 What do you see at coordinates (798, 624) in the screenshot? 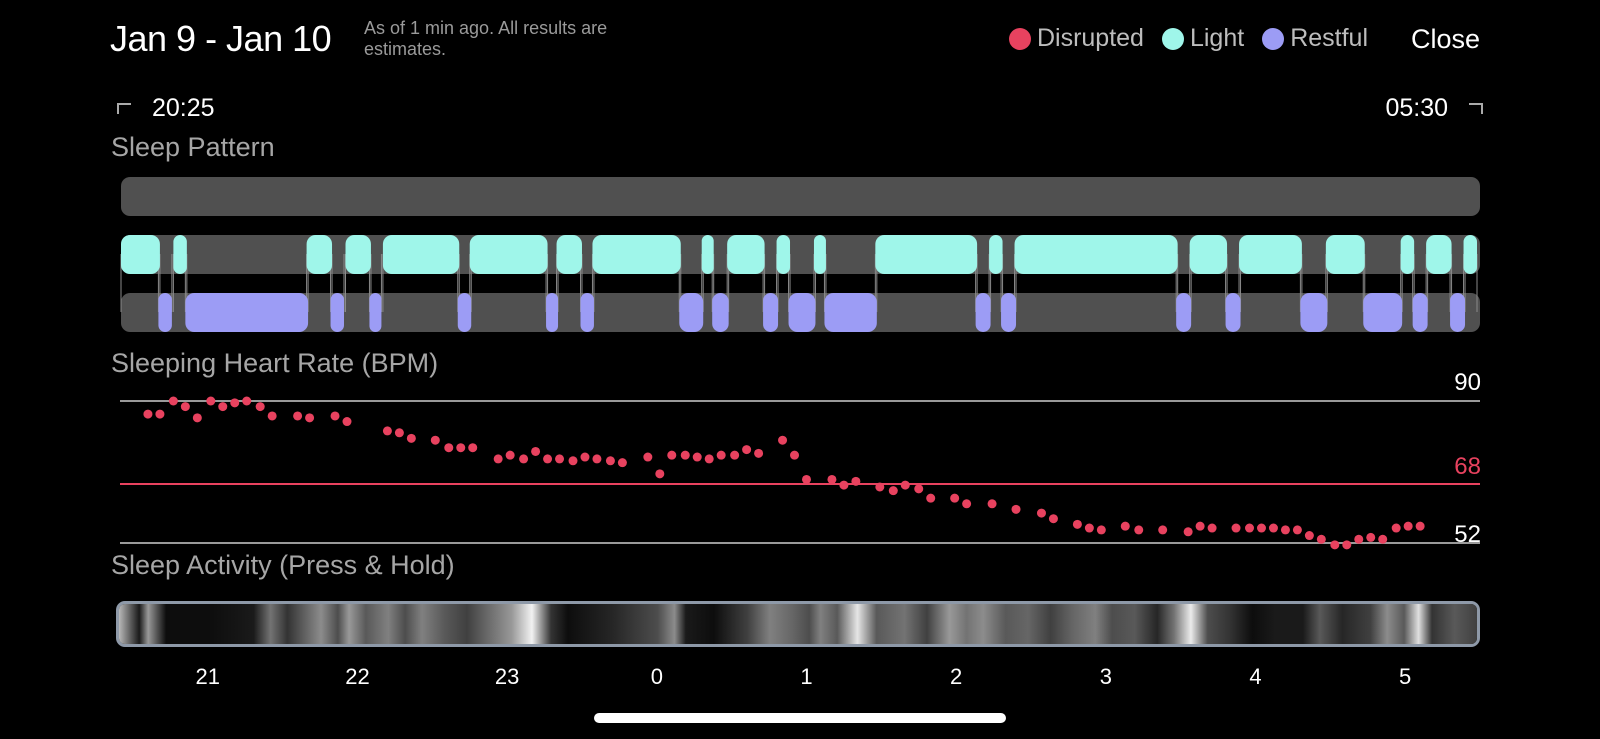
I see `sleep-activity-bar` at bounding box center [798, 624].